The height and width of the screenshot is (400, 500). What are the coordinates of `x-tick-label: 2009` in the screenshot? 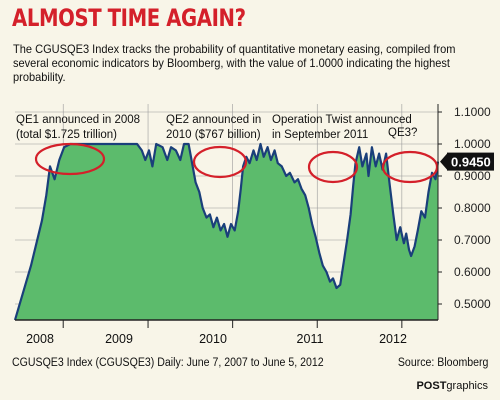 It's located at (119, 339).